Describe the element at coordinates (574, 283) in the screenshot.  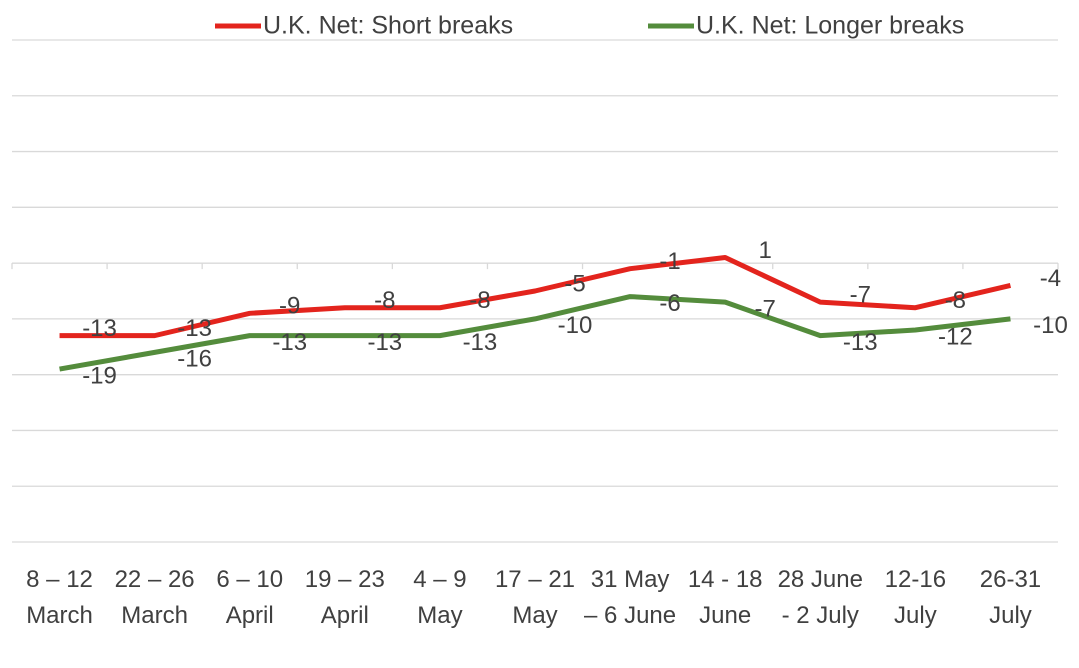
I see `data-label: -5` at that location.